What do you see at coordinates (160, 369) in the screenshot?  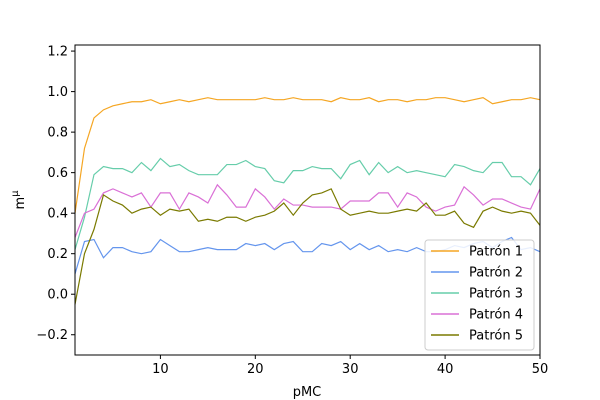 I see `x-tick-label: 10` at bounding box center [160, 369].